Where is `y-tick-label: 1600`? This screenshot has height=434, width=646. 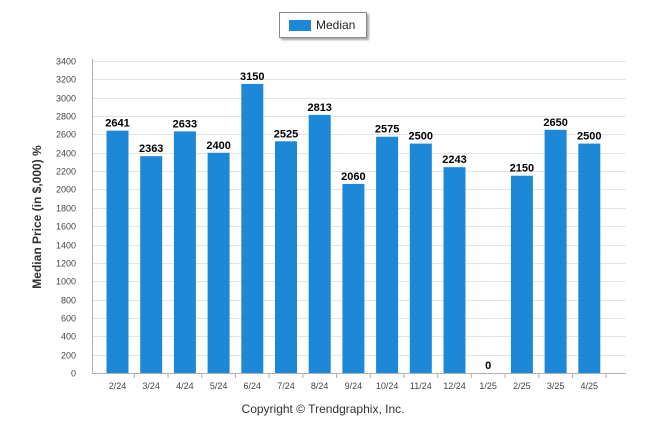
y-tick-label: 1600 is located at coordinates (66, 227).